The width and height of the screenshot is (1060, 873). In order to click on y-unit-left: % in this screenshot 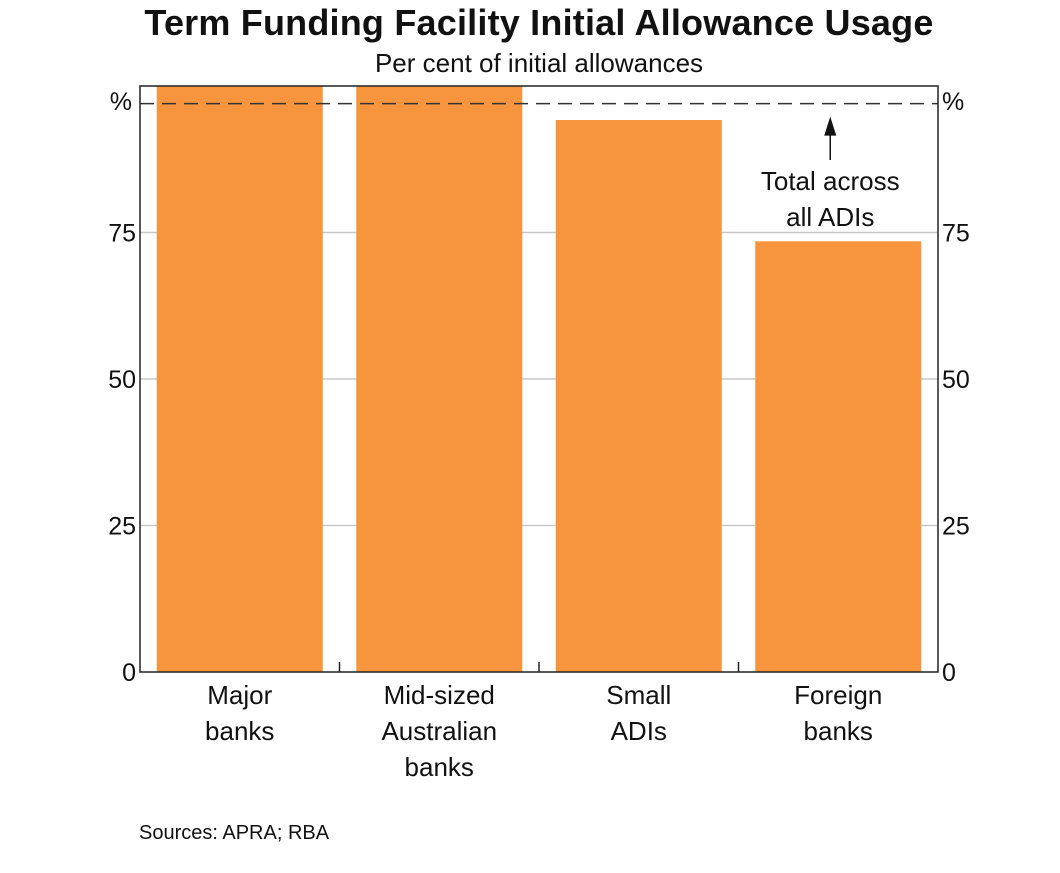, I will do `click(121, 102)`.